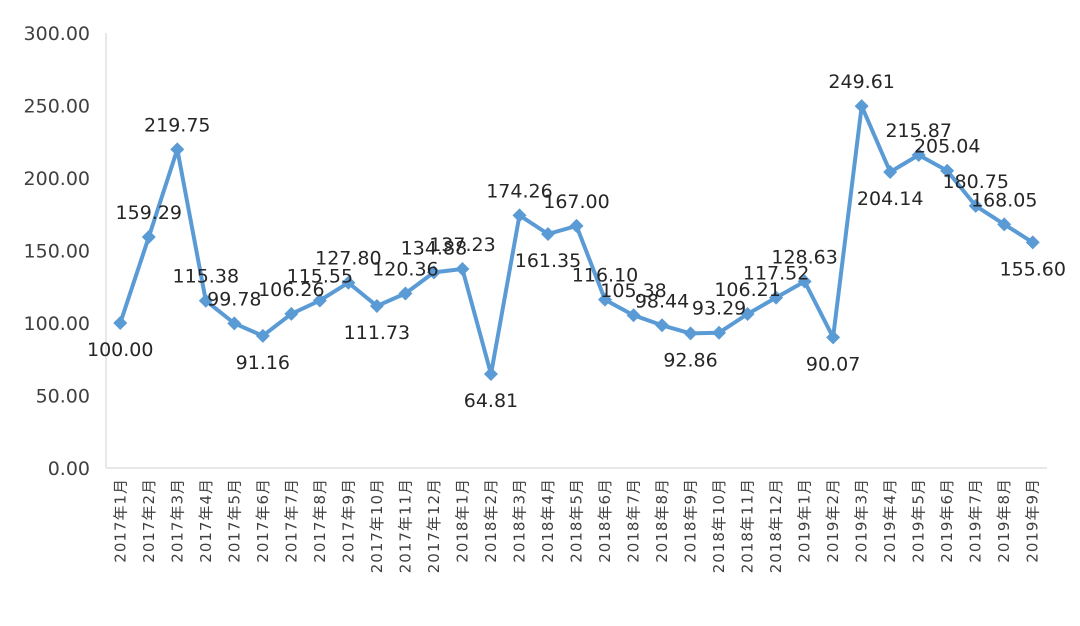 The image size is (1080, 626). What do you see at coordinates (605, 520) in the screenshot?
I see `x-tick-label: 2018年6月` at bounding box center [605, 520].